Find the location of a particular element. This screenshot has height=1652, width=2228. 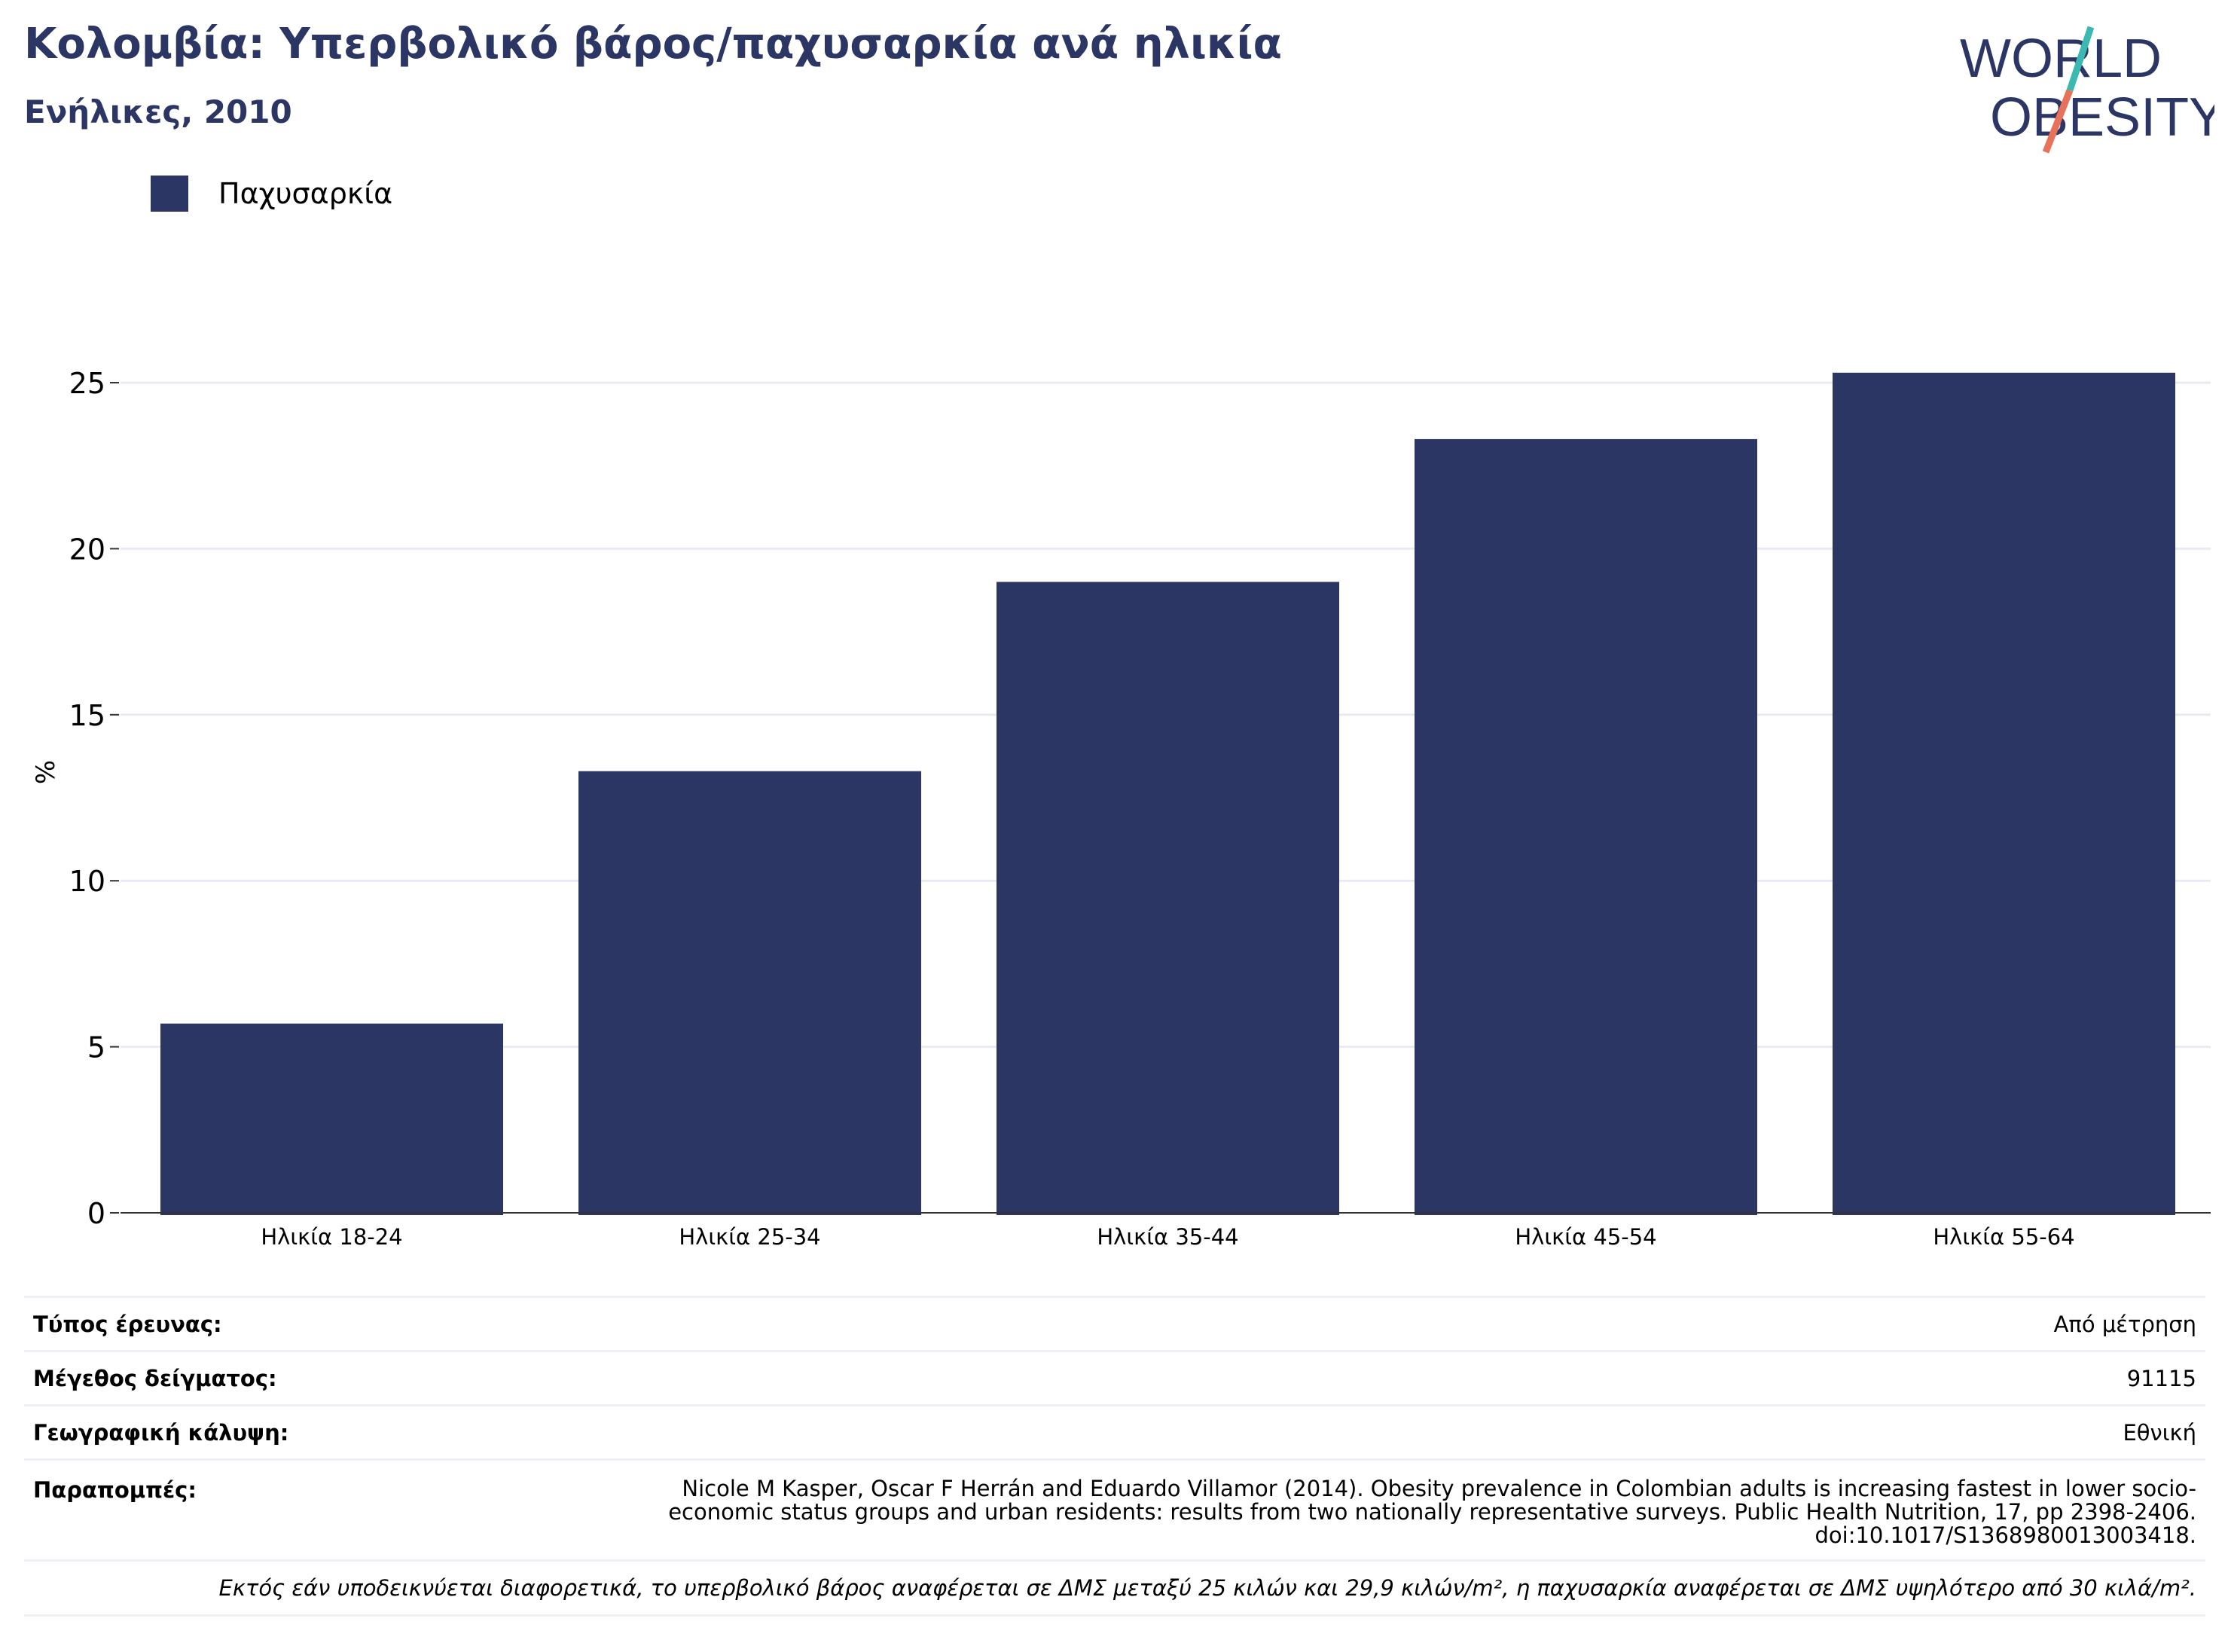

y-tick-label: 10 is located at coordinates (87, 881).